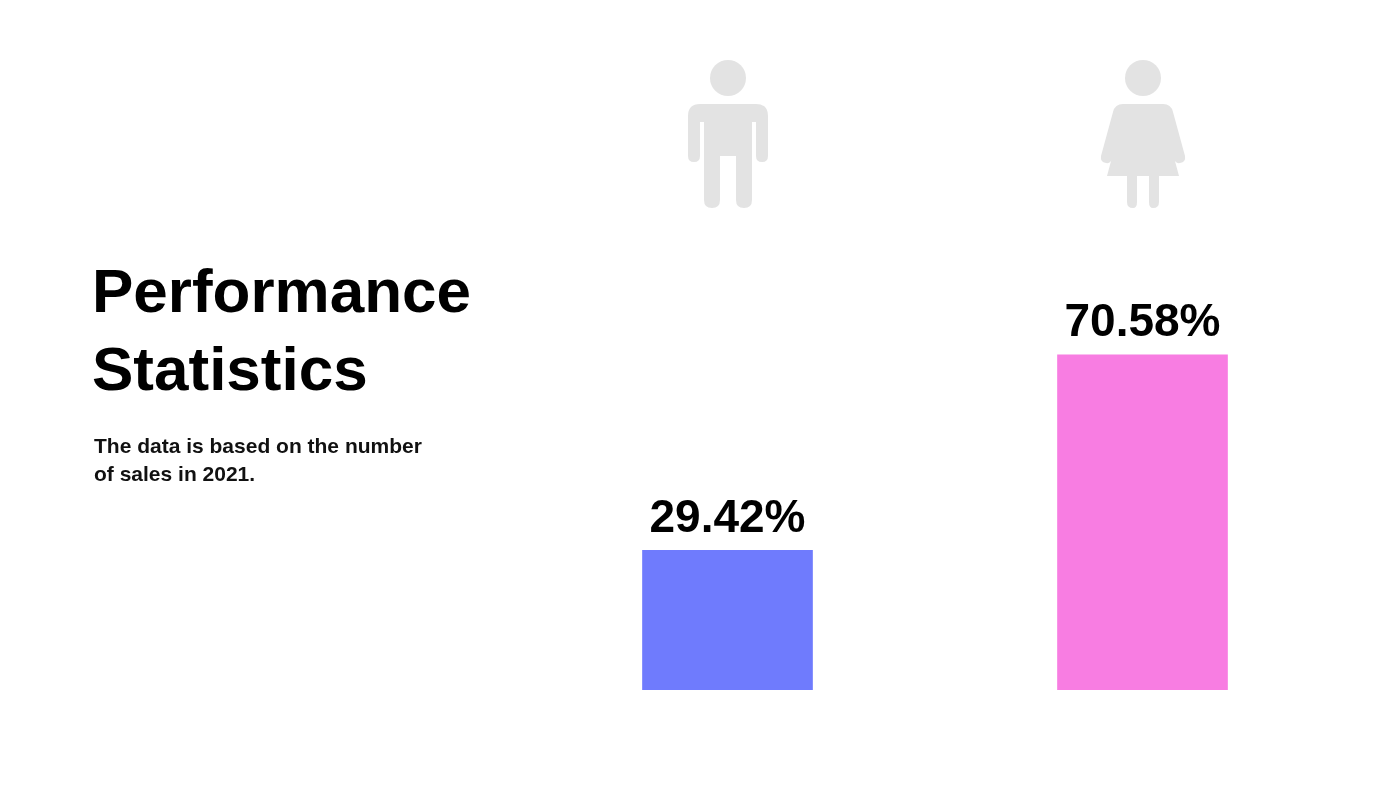  Describe the element at coordinates (258, 460) in the screenshot. I see `text: The data is based on the number of sales in 2021.` at that location.